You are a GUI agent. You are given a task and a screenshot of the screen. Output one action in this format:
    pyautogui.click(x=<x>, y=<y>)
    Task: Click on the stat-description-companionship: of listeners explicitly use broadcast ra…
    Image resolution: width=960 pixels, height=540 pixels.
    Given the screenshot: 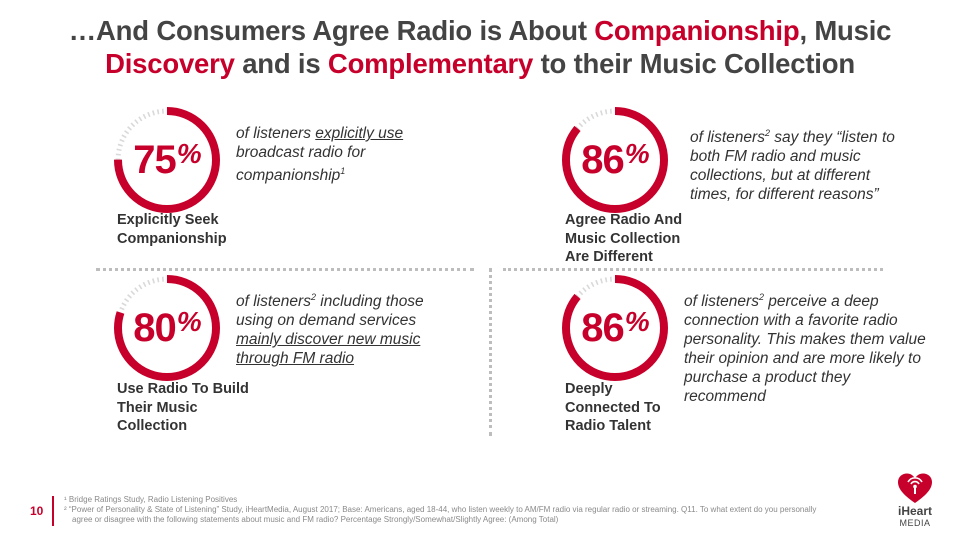 What is the action you would take?
    pyautogui.click(x=320, y=155)
    